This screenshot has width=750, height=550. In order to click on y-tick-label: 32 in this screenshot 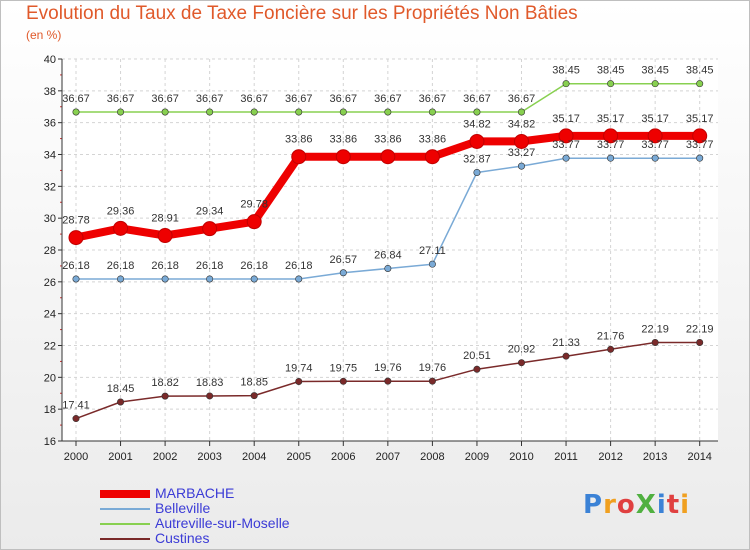, I will do `click(50, 187)`.